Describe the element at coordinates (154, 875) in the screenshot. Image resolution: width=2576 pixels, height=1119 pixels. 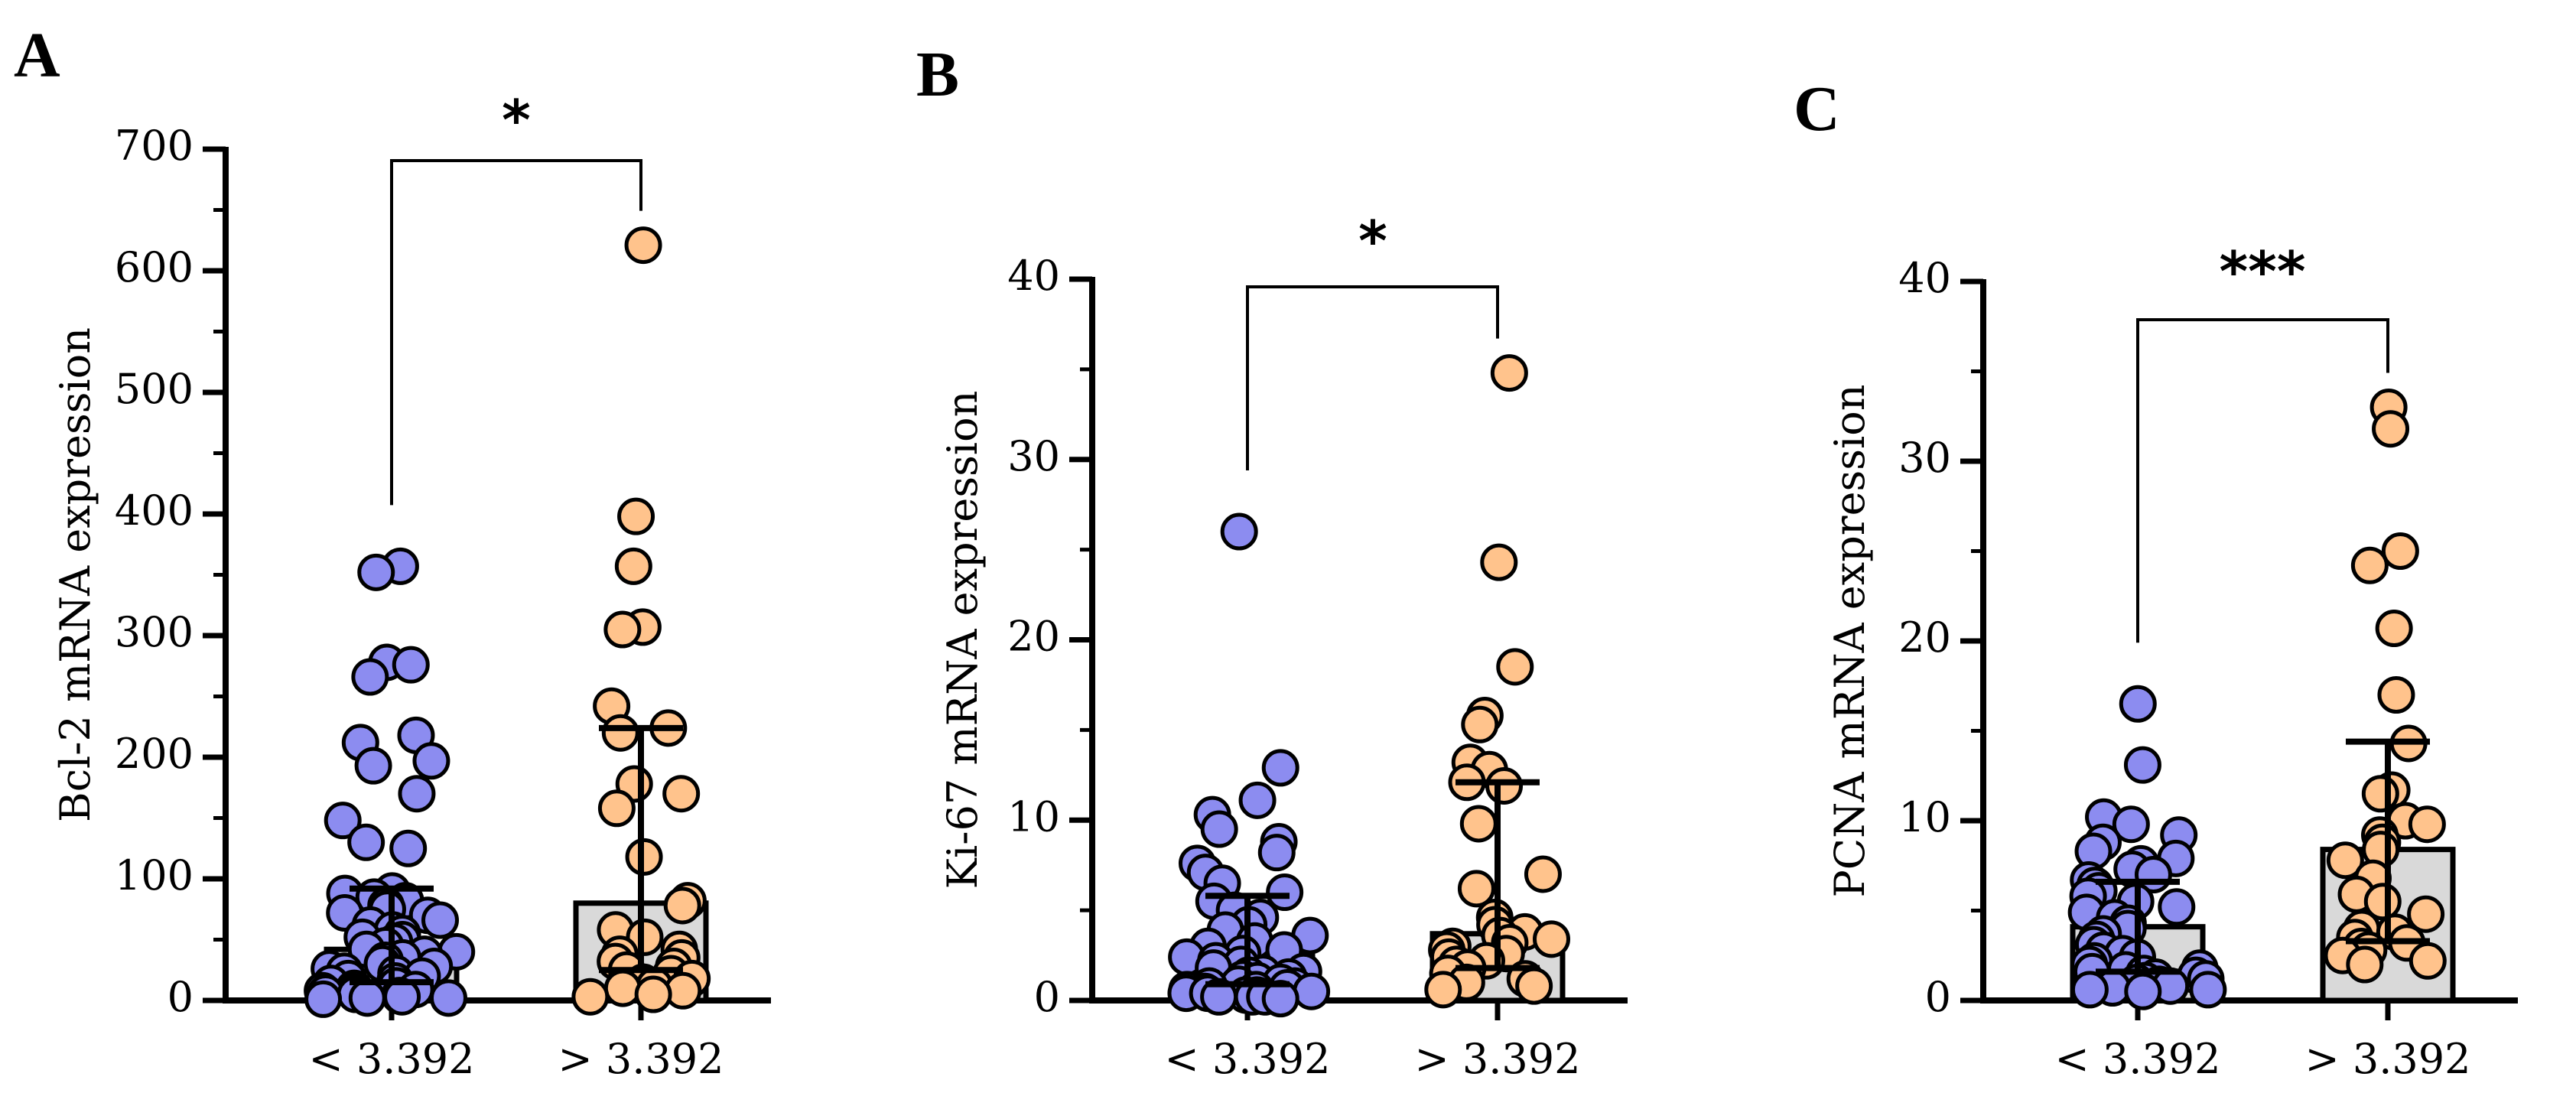
I see `y-tick-label: 100` at that location.